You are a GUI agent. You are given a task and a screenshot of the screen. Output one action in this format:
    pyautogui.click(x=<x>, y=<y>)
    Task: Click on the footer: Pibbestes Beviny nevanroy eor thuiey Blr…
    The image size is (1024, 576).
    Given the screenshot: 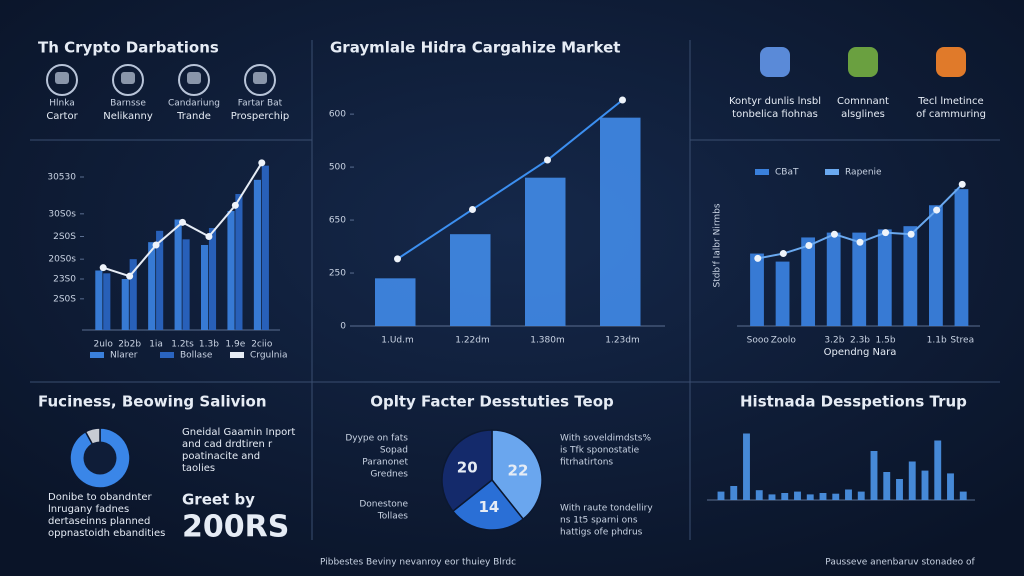 What is the action you would take?
    pyautogui.click(x=418, y=563)
    